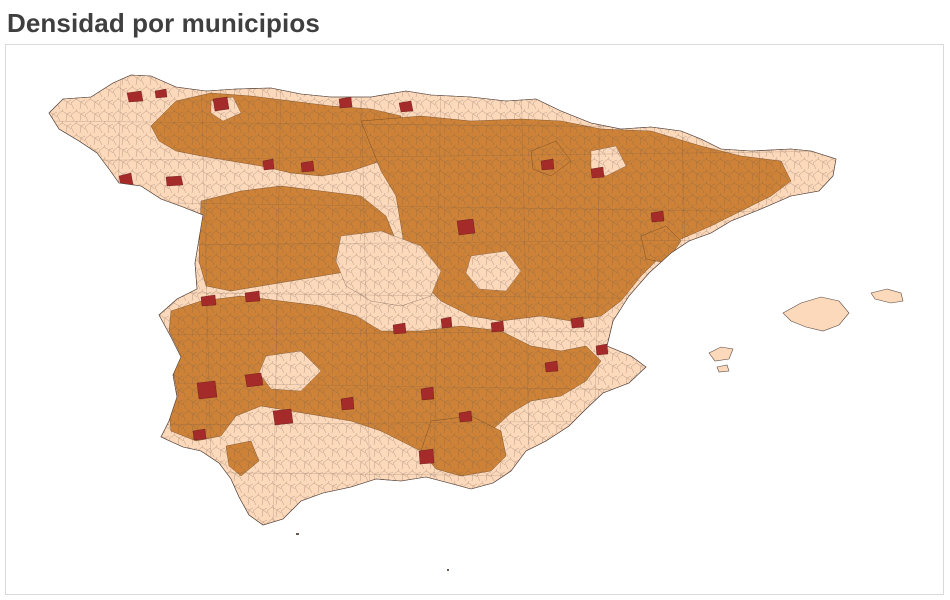  What do you see at coordinates (721, 354) in the screenshot?
I see `island-ibiza` at bounding box center [721, 354].